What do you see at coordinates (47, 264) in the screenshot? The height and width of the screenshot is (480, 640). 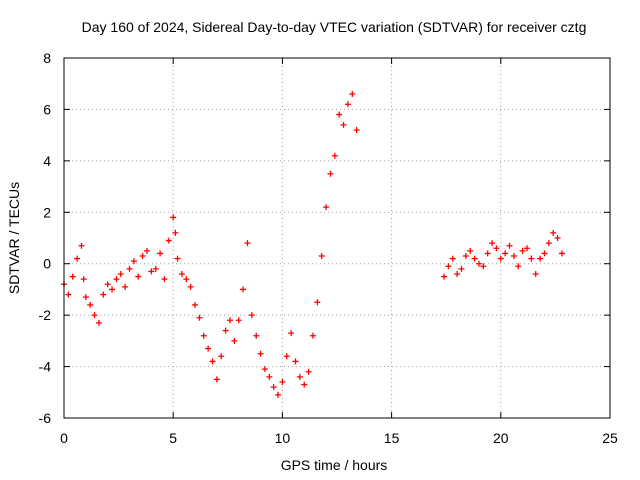 I see `y-tick-label: 0` at bounding box center [47, 264].